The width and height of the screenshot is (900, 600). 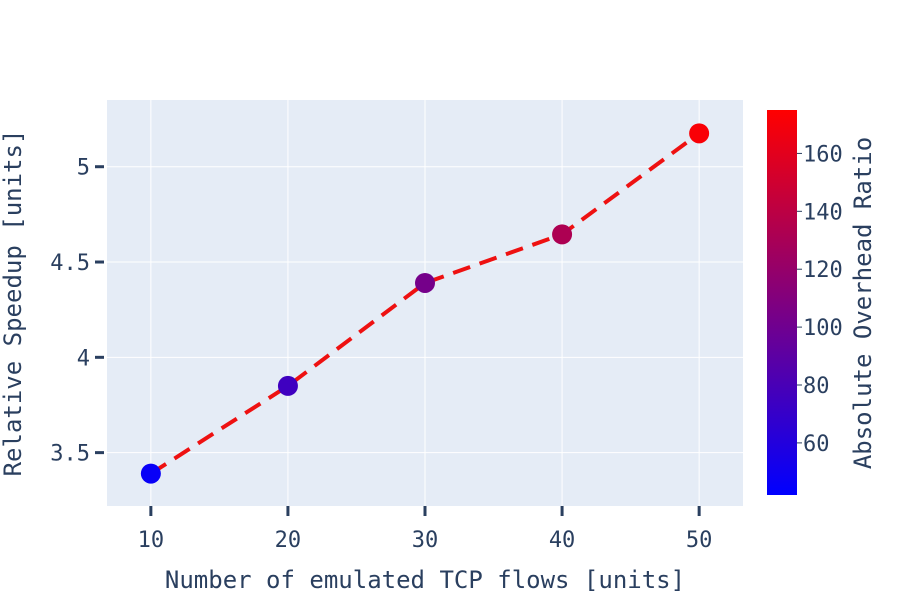 What do you see at coordinates (820, 299) in the screenshot?
I see `colorbar-ticks: 60 80 100 120 140 160` at bounding box center [820, 299].